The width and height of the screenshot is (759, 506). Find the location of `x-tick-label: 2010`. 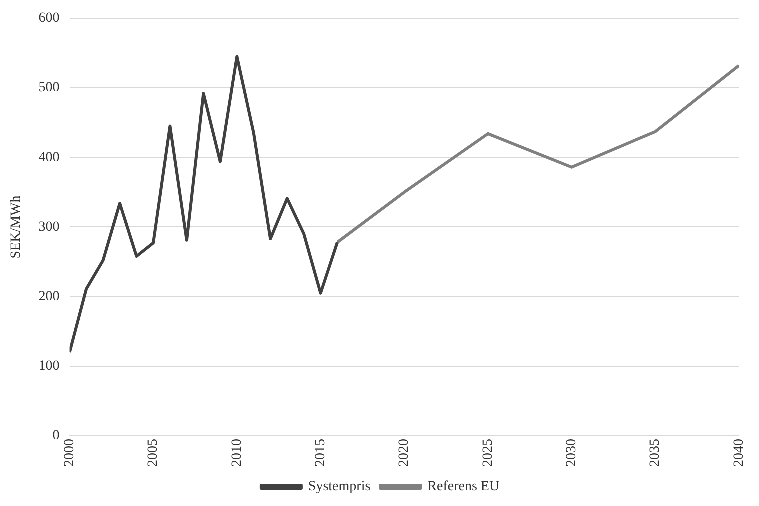

x-tick-label: 2010 is located at coordinates (237, 453).